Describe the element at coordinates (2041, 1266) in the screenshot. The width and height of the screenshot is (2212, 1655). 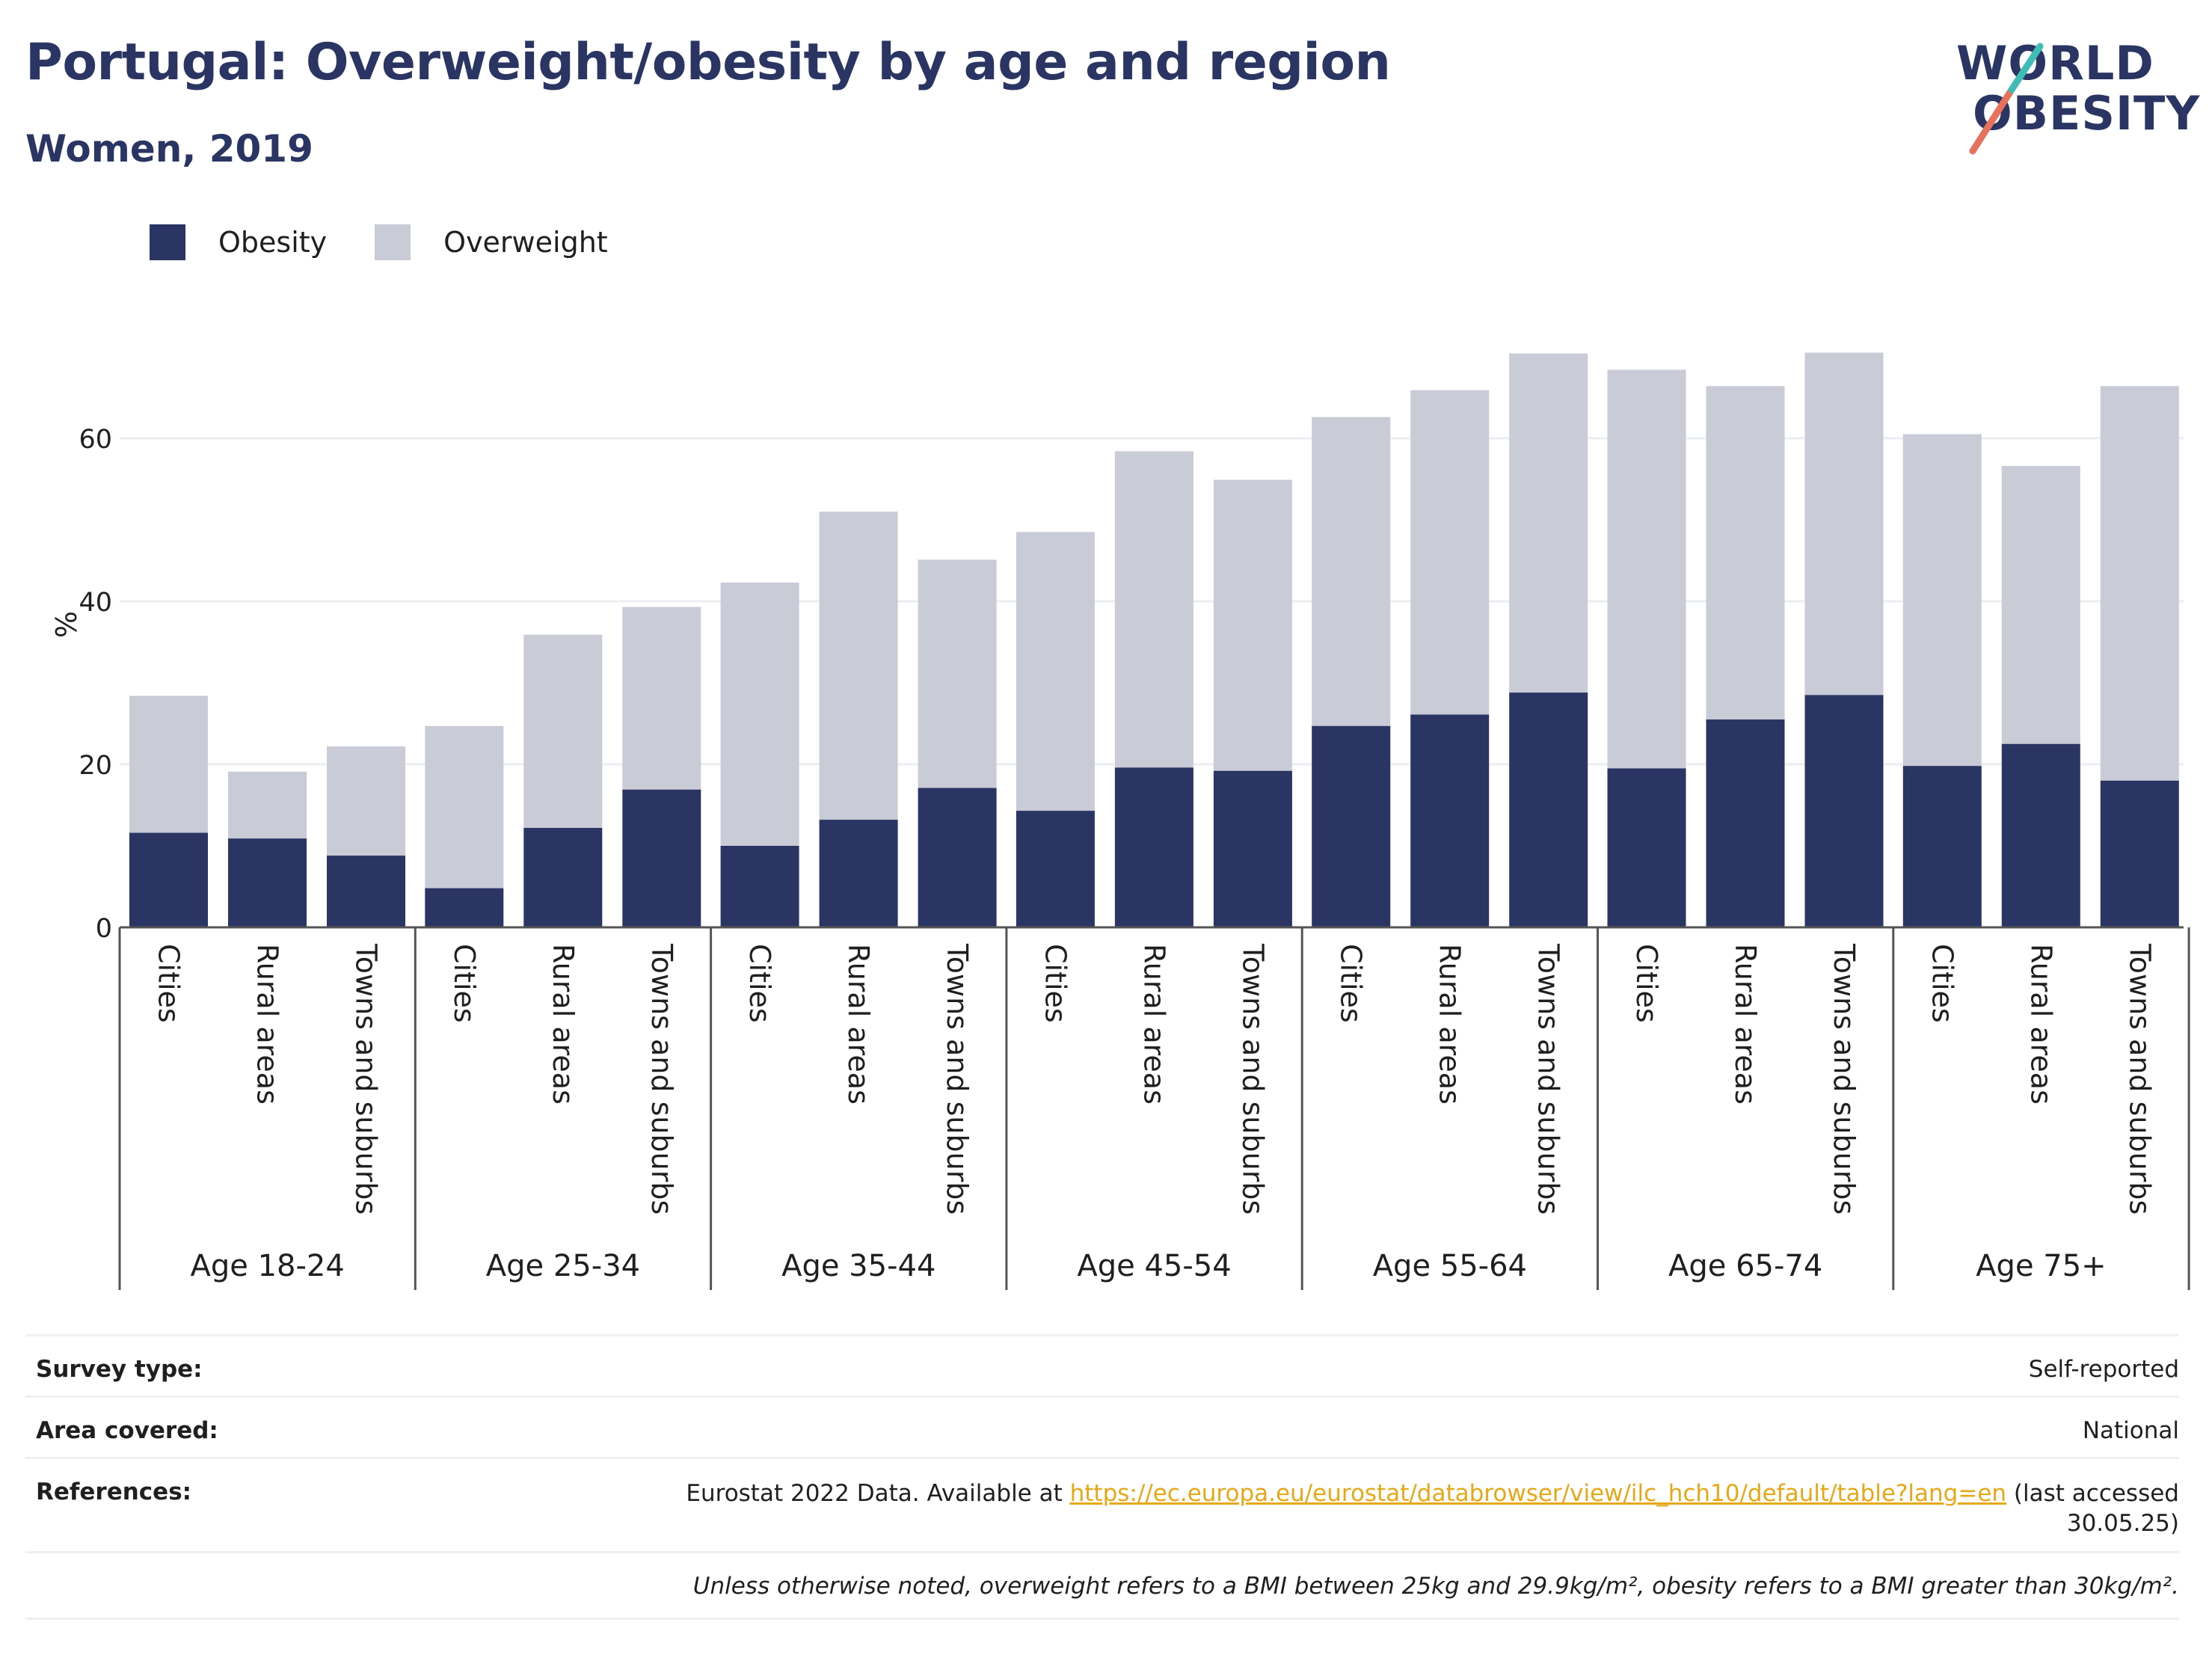
I see `group-label: Age 75+` at that location.